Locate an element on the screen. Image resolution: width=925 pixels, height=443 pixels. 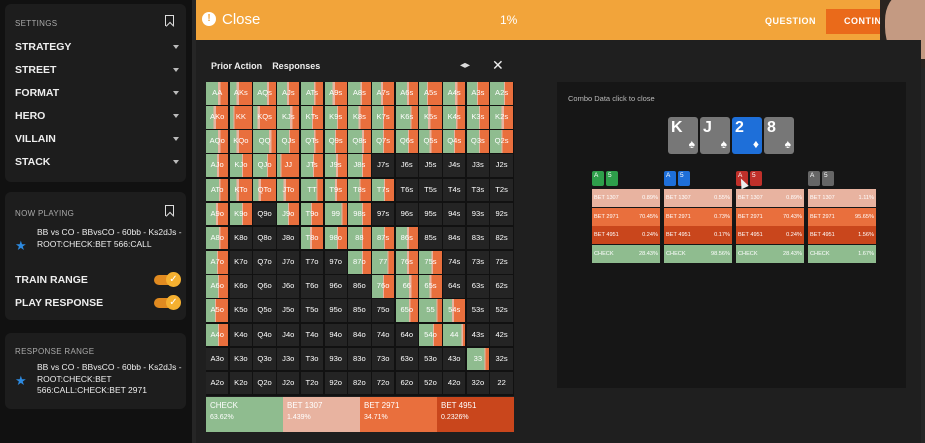
grid-cell-76o: 76o is located at coordinates (383, 286).